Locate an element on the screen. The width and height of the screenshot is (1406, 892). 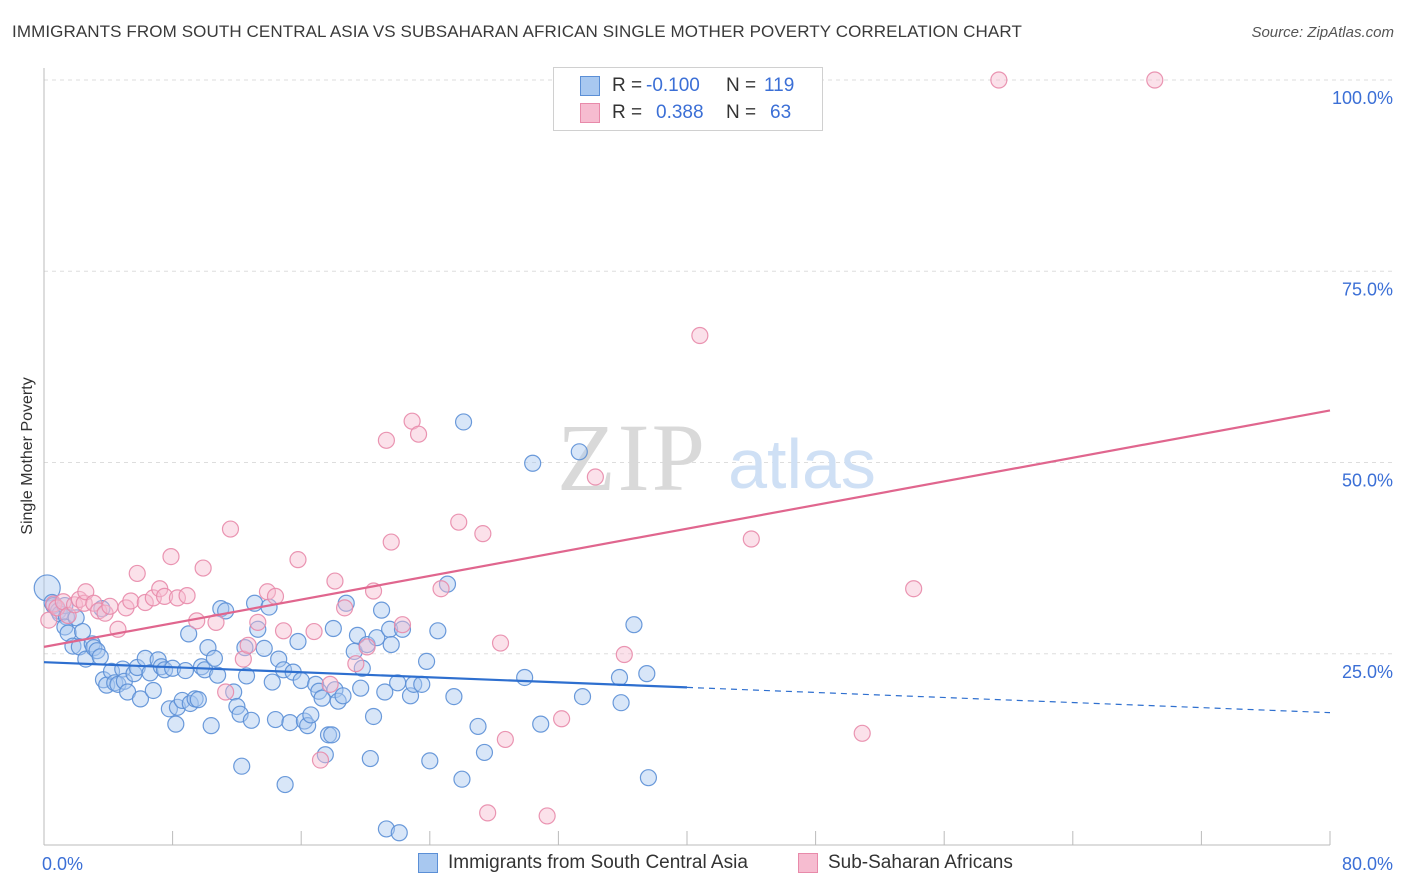
n-value: 63 is located at coordinates (781, 112).